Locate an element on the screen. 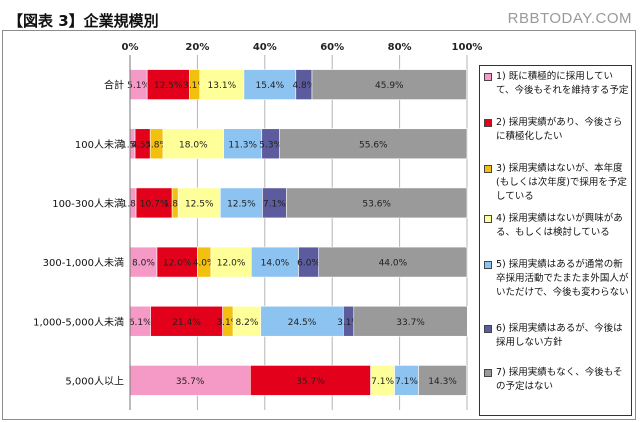  legend-item: 6) 採用実績はあるが、今後は採用しない方針 is located at coordinates (557, 336).